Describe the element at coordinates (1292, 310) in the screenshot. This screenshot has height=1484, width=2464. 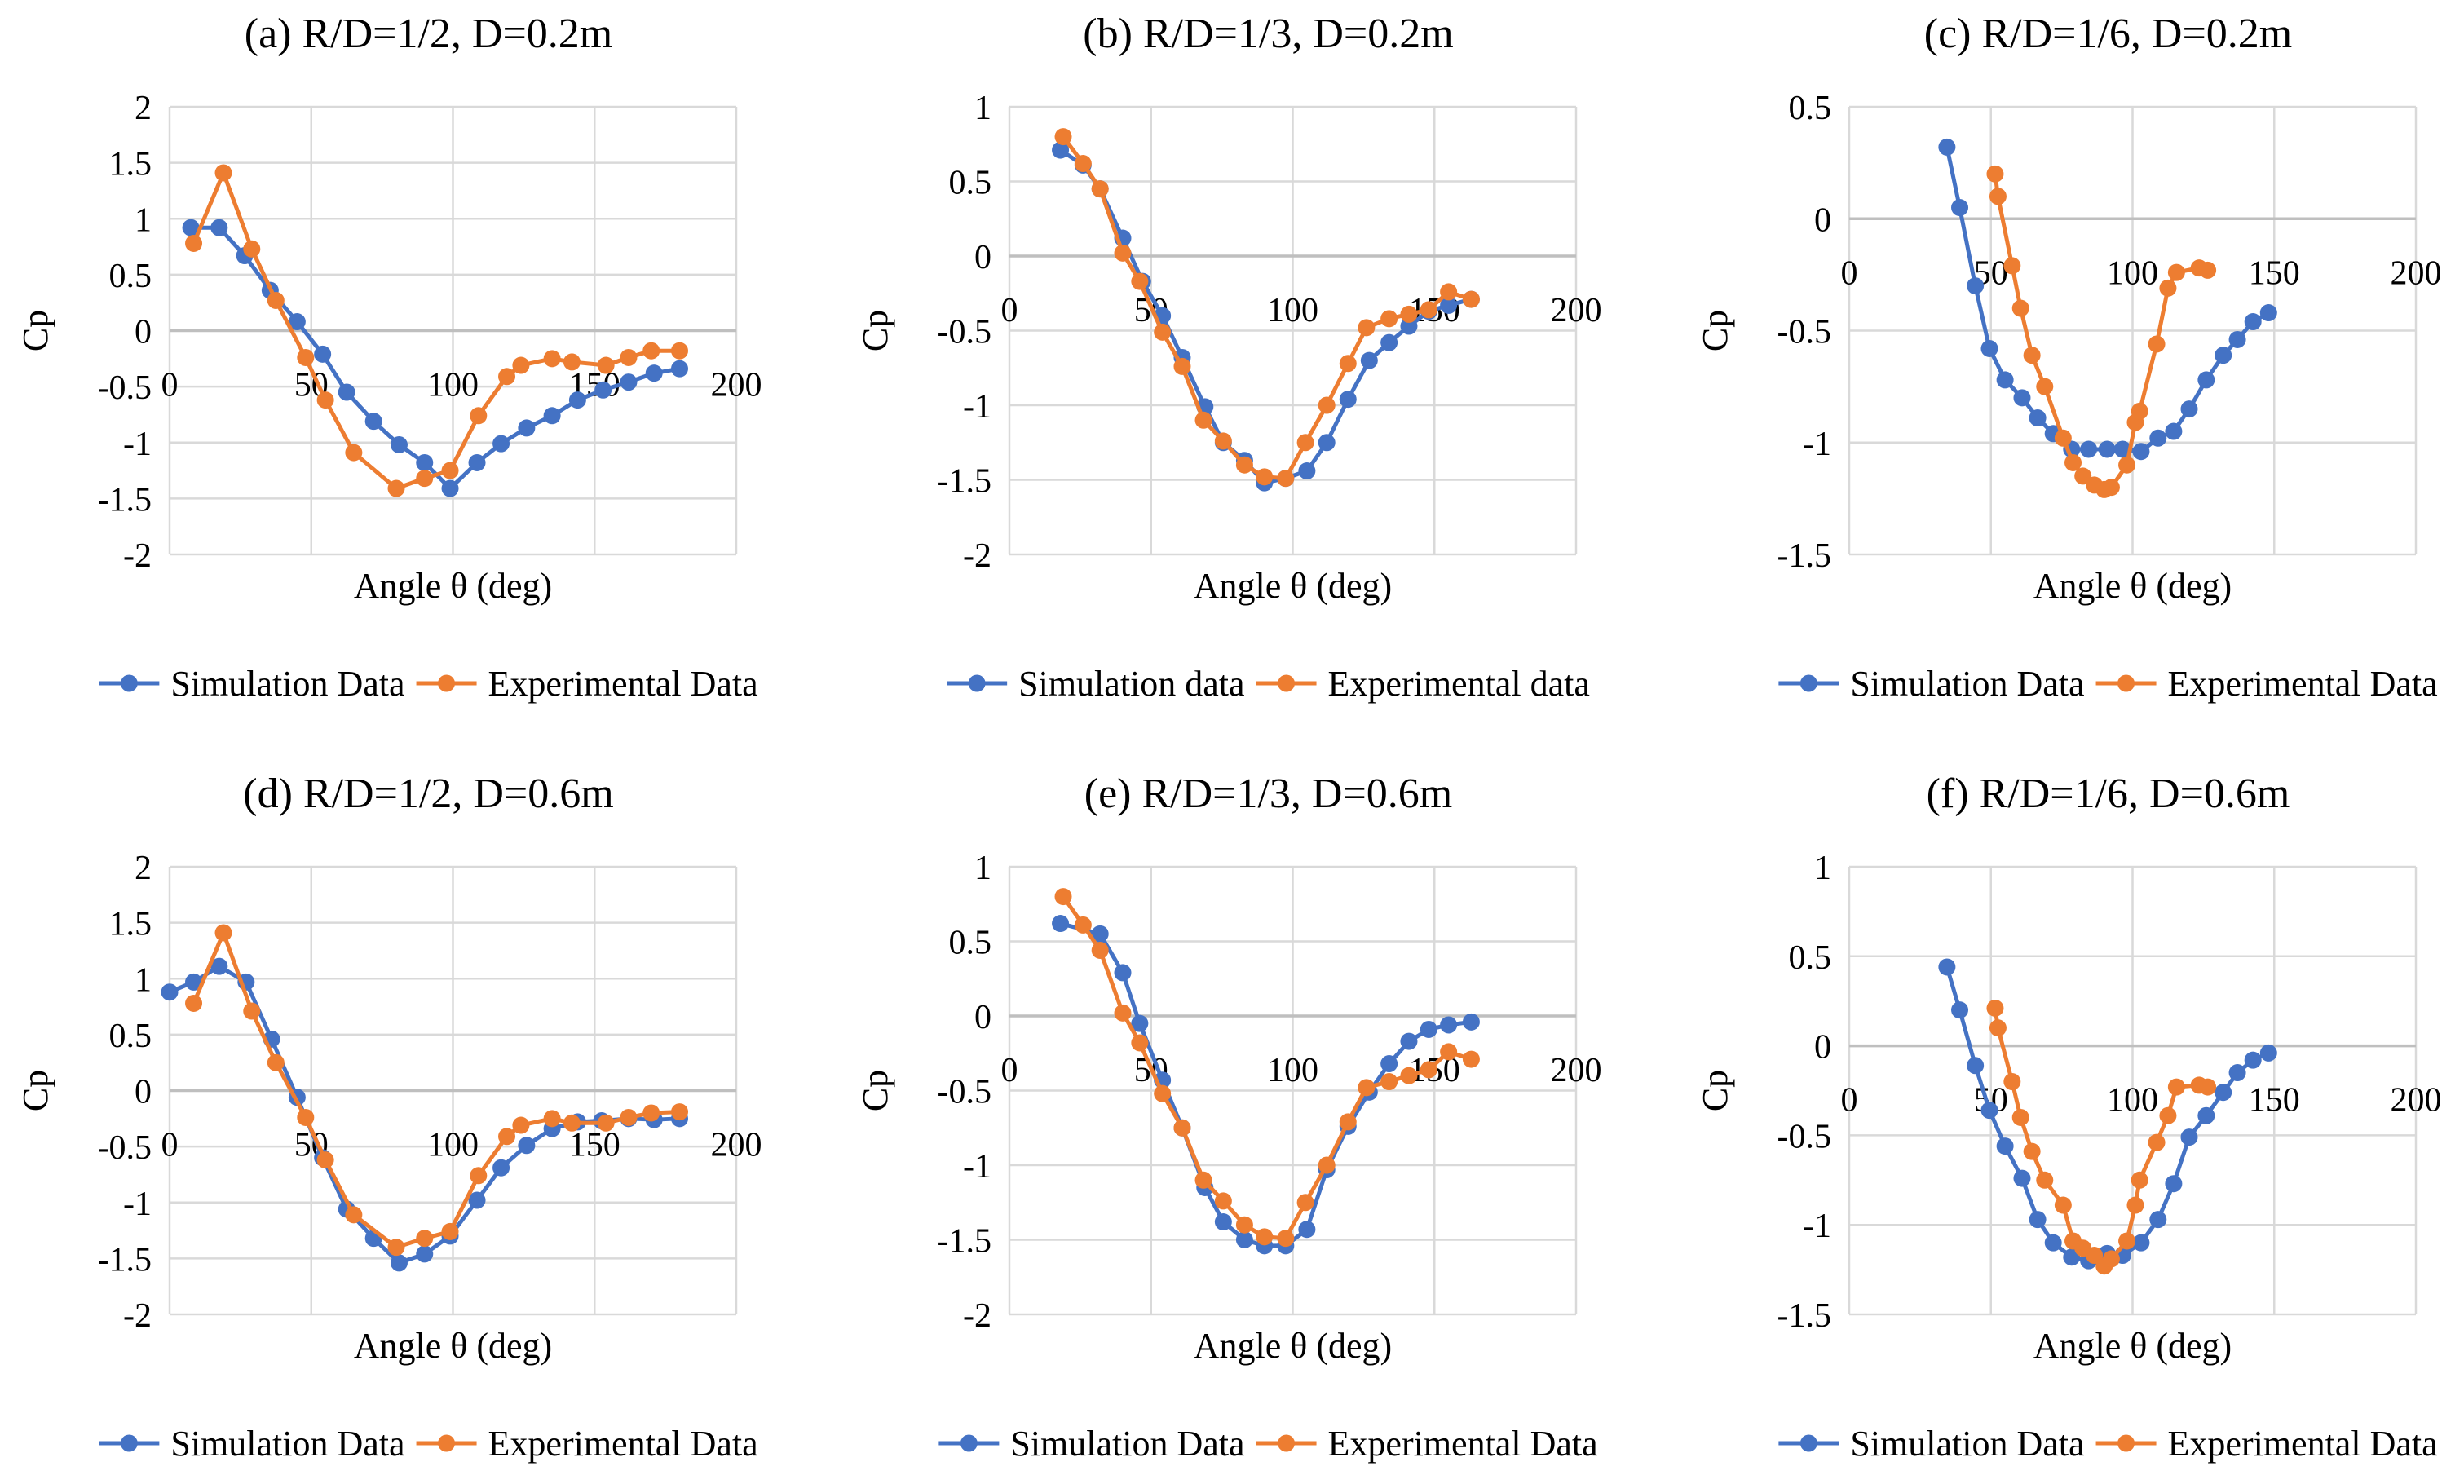
I see `x-tick-label: 100` at that location.